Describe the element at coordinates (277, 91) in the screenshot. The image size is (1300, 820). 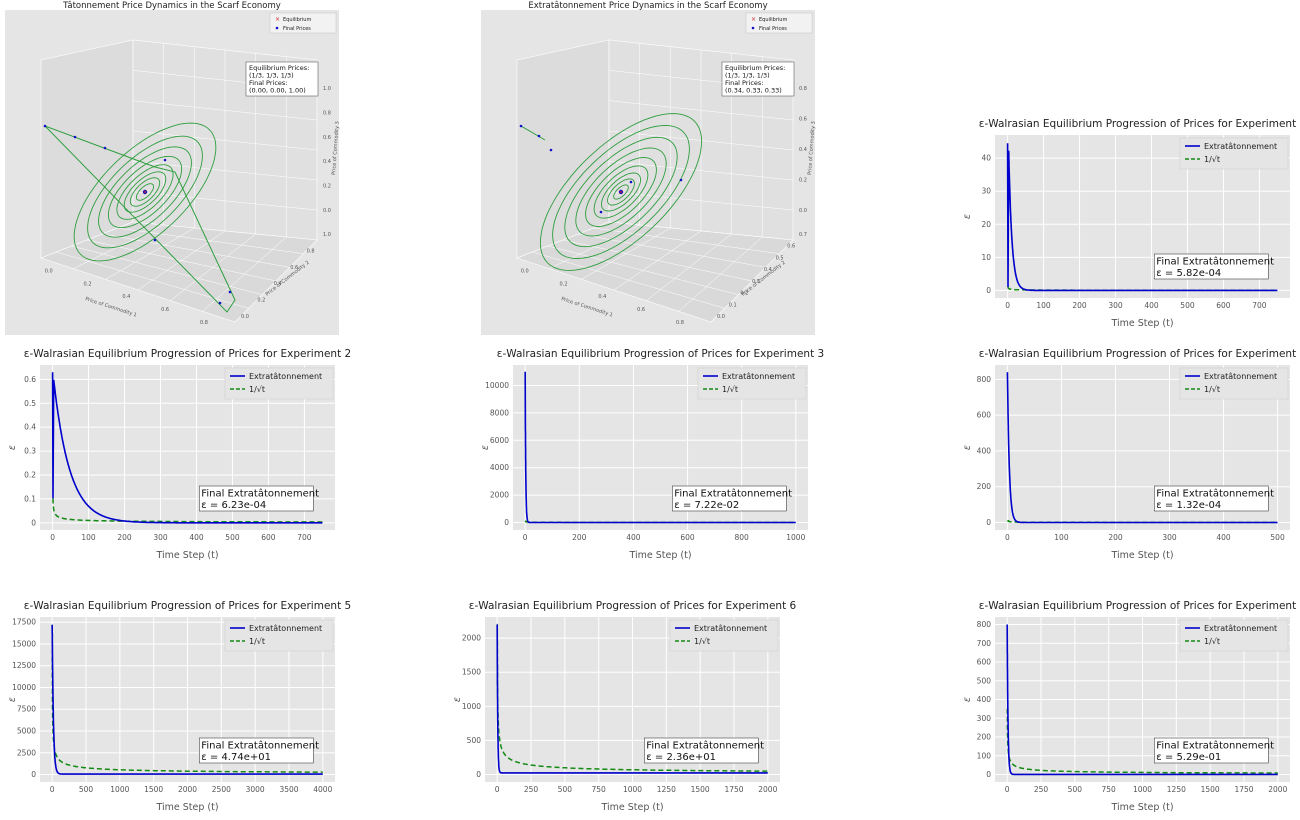
I see `price-summary-line: (0.00, 0.00, 1.00)` at that location.